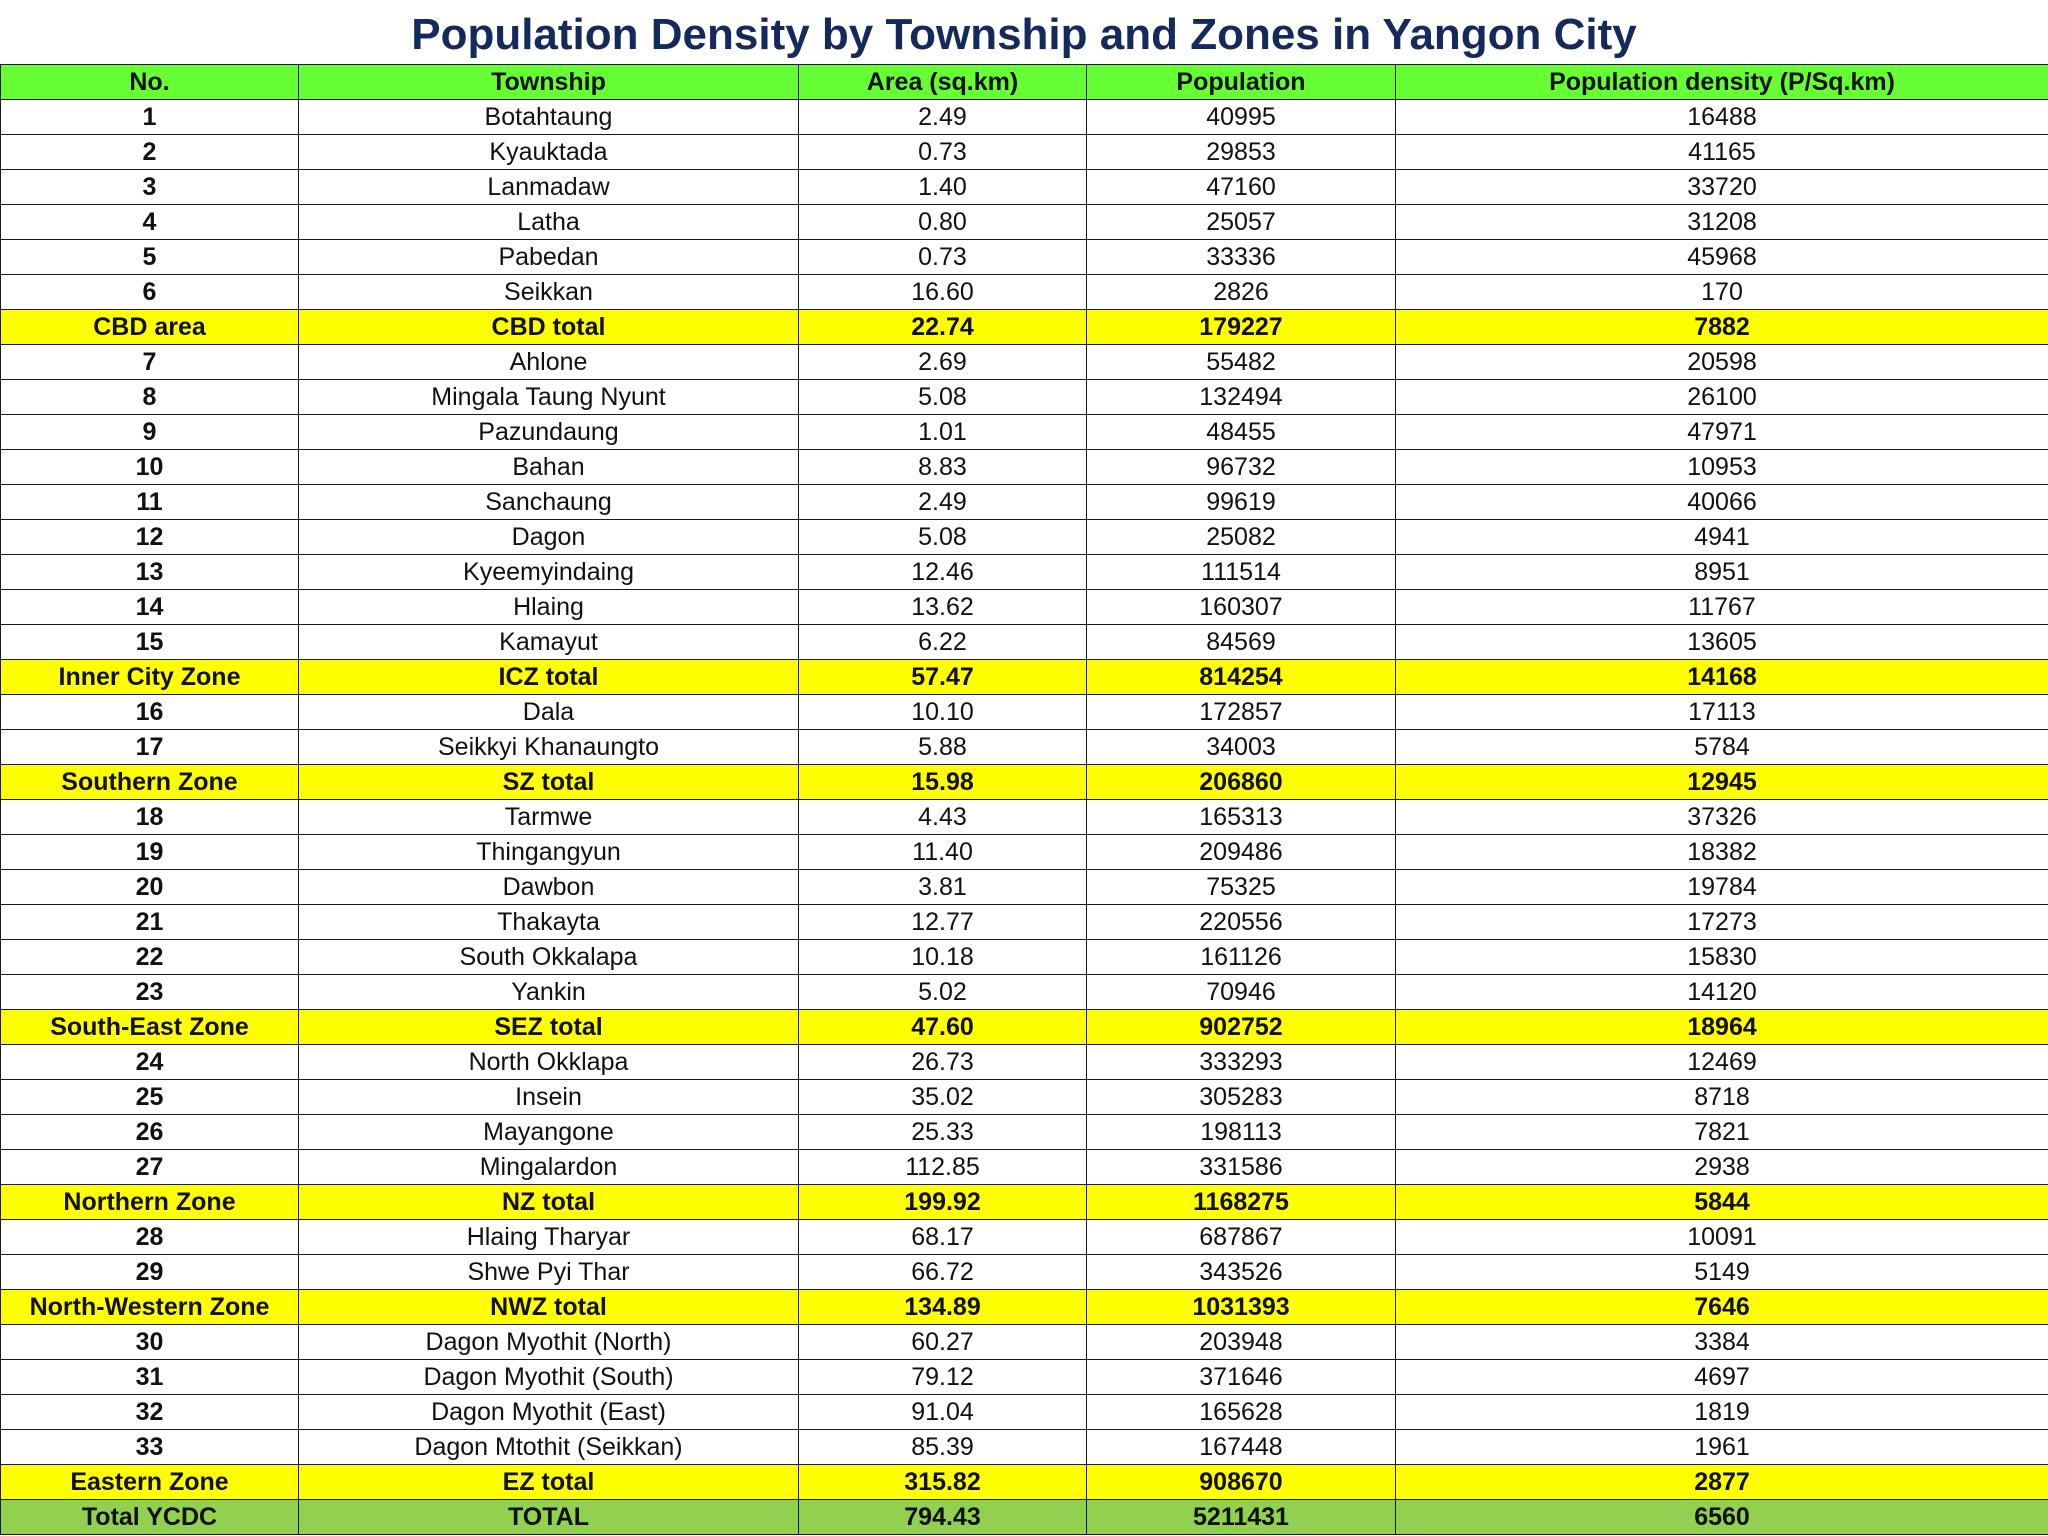  I want to click on cell-no: 13, so click(149, 572).